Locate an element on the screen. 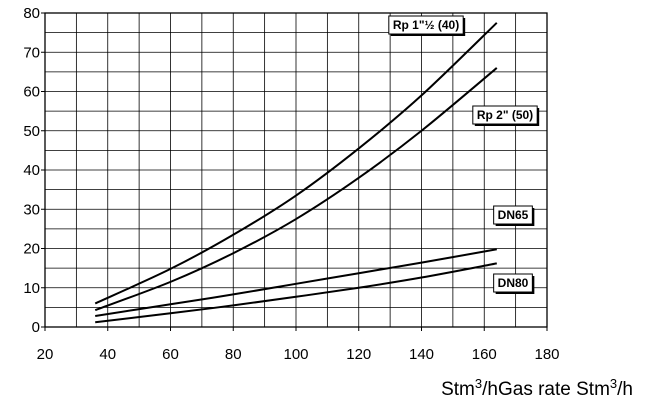 The width and height of the screenshot is (656, 403). y-tick-label: 50 is located at coordinates (31, 131).